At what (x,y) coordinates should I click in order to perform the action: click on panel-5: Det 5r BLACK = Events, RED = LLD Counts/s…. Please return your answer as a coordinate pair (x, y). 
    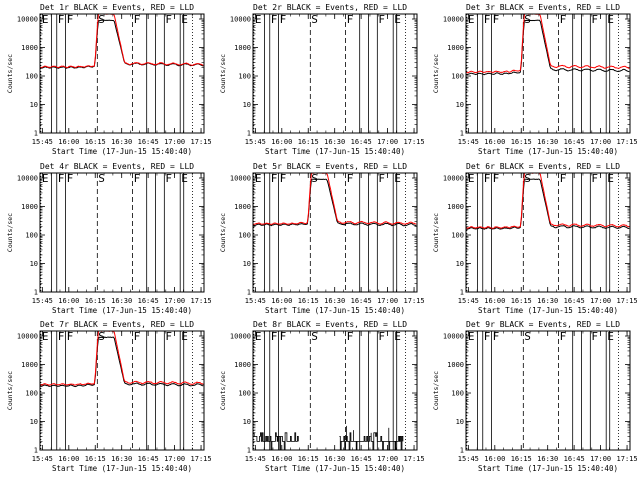
    Looking at the image, I should click on (322, 238).